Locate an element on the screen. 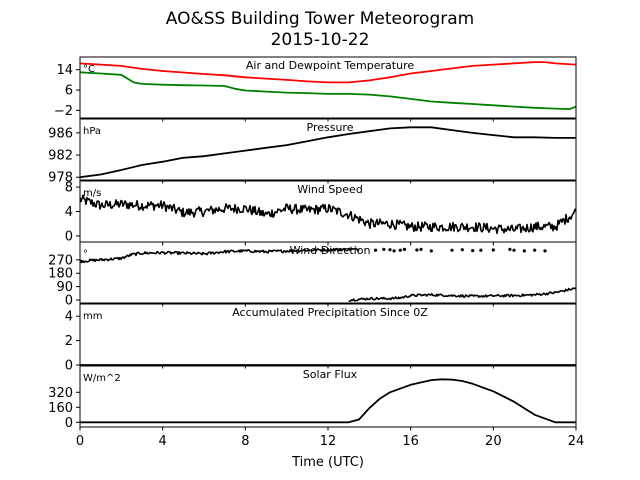 This screenshot has width=640, height=480. panel-2: 986 982 978 Pressure hPa is located at coordinates (312, 152).